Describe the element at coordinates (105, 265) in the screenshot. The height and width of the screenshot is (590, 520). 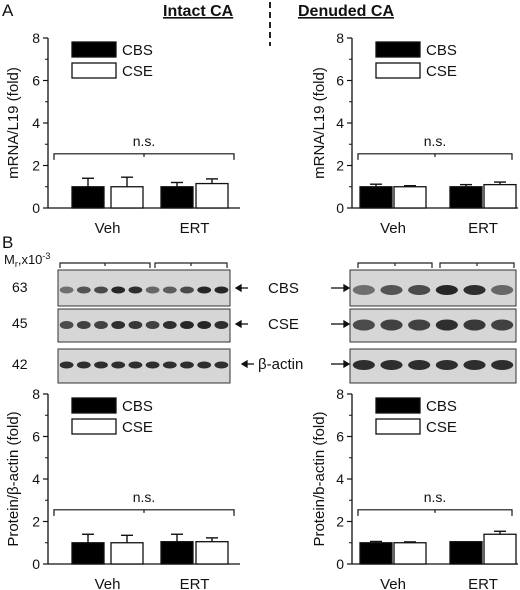
I see `lane-bracket-veh-left` at that location.